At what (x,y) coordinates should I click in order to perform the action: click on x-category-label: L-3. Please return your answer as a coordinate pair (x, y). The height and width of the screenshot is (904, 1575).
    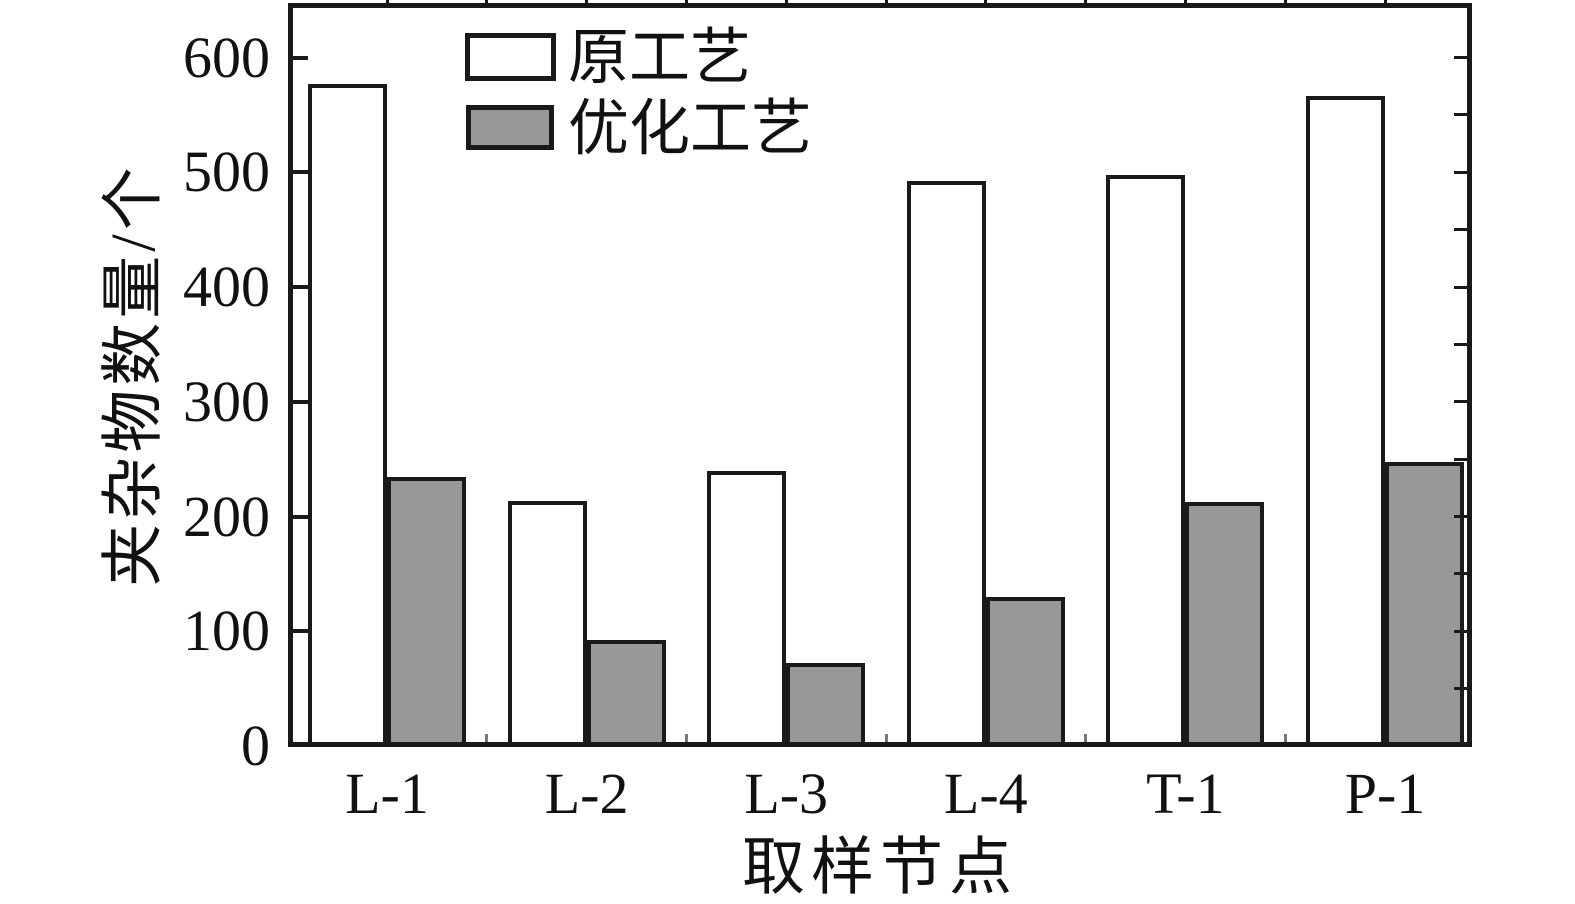
    Looking at the image, I should click on (786, 793).